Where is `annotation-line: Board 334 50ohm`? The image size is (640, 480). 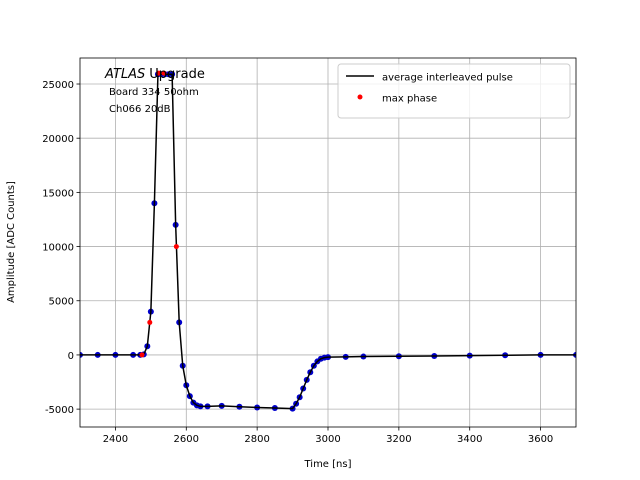
annotation-line: Board 334 50ohm is located at coordinates (154, 92).